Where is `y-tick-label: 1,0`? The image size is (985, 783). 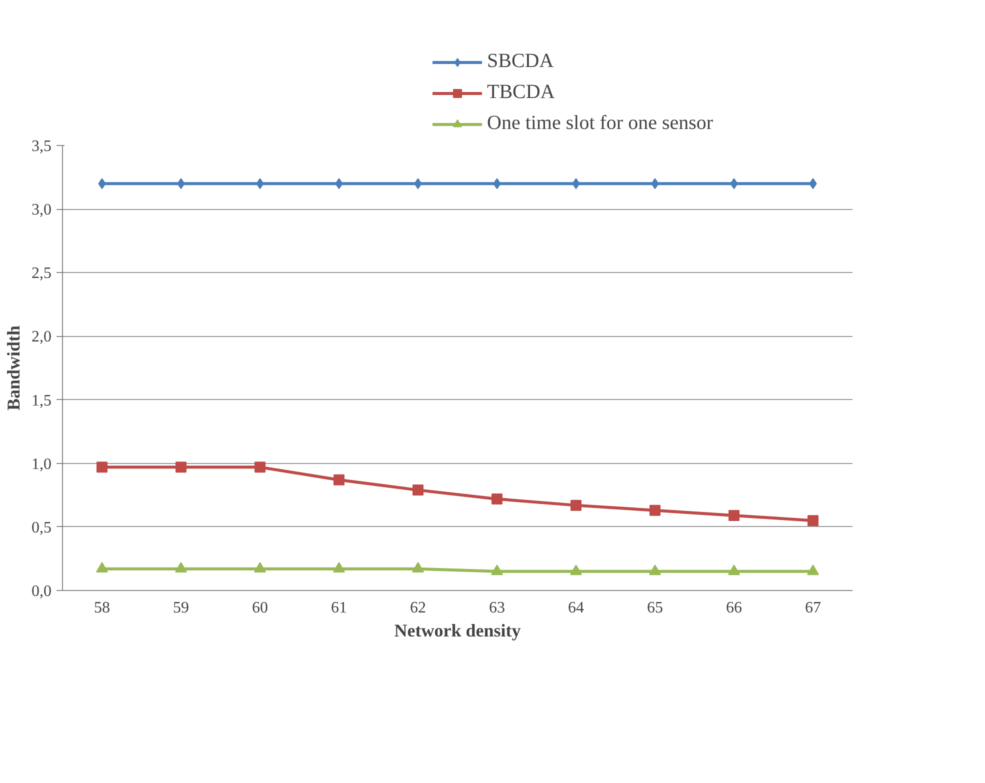
y-tick-label: 1,0 is located at coordinates (42, 464).